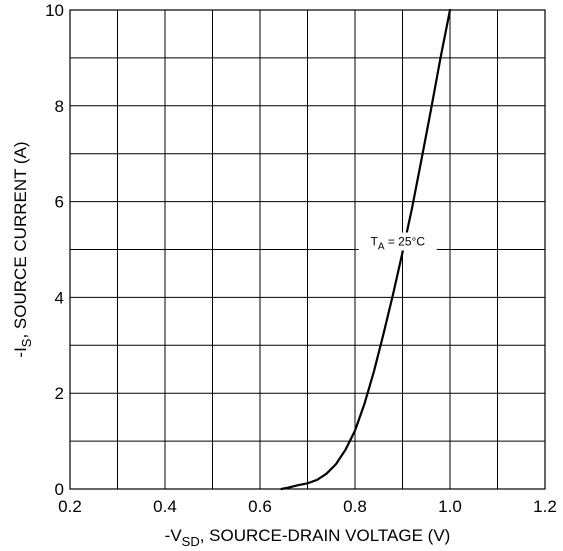 This screenshot has width=563, height=551. I want to click on y-tick-label: 8, so click(59, 106).